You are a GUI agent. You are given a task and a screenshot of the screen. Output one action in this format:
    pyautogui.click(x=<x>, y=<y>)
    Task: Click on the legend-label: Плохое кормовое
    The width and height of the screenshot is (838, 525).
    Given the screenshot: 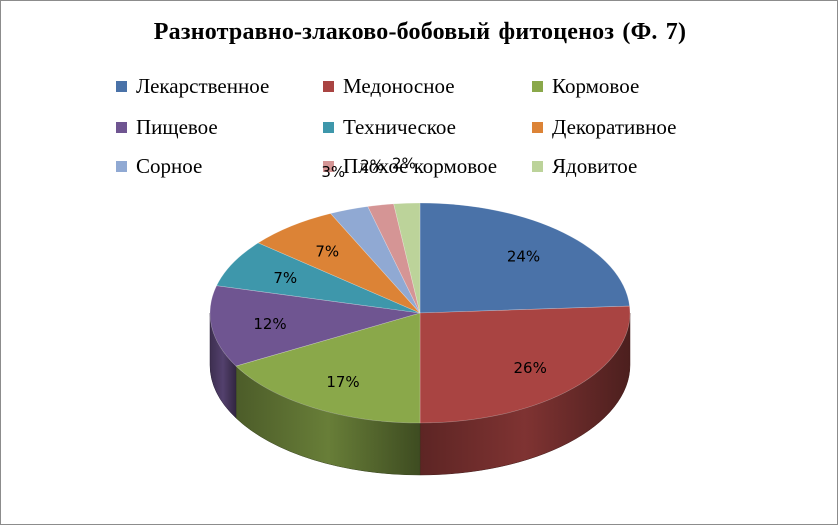 What is the action you would take?
    pyautogui.click(x=420, y=165)
    